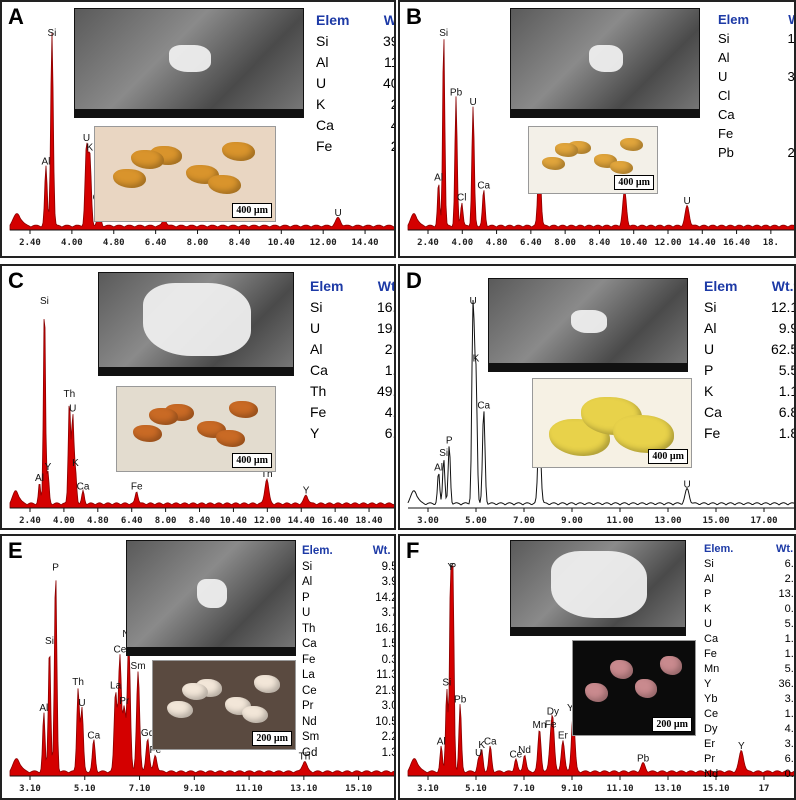 This screenshot has height=800, width=796. Describe the element at coordinates (386, 286) in the screenshot. I see `header-wt: Wt.%` at that location.